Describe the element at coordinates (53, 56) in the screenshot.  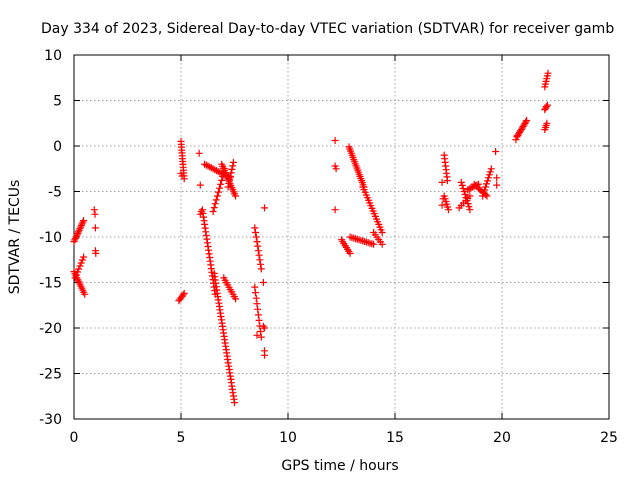
I see `y-tick-label: 10` at that location.